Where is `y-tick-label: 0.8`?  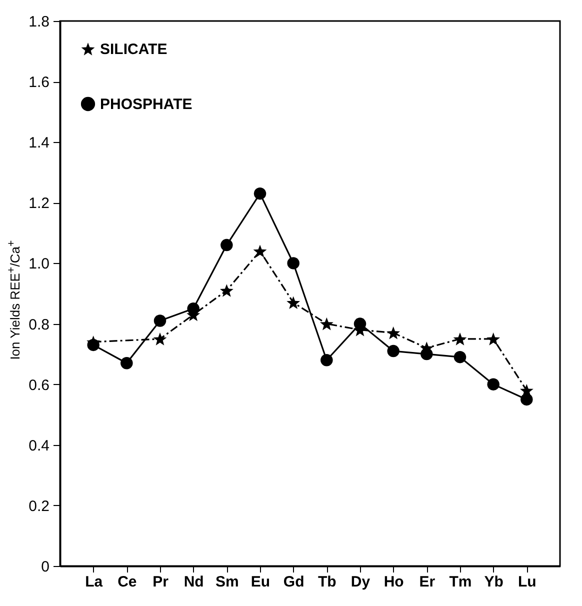
y-tick-label: 0.8 is located at coordinates (39, 325).